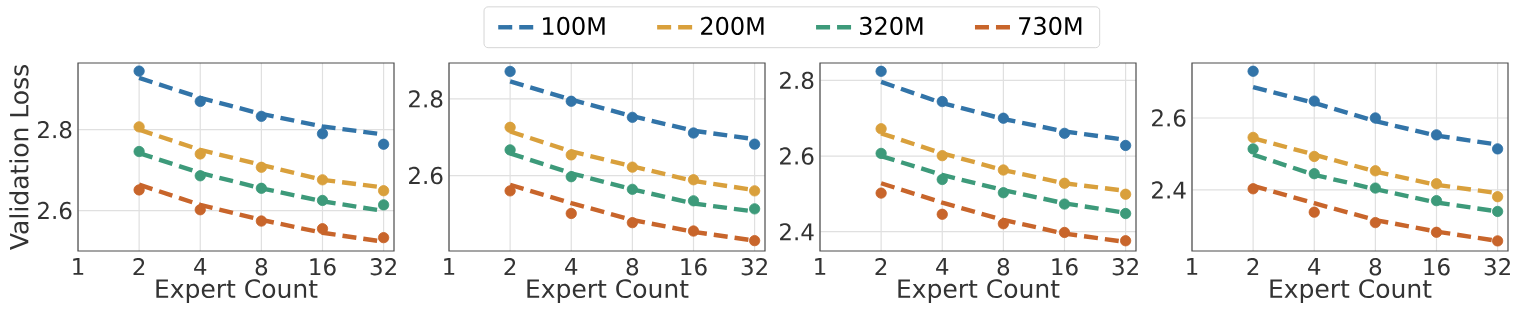 The image size is (1522, 324). I want to click on legend-label: 100M, so click(574, 26).